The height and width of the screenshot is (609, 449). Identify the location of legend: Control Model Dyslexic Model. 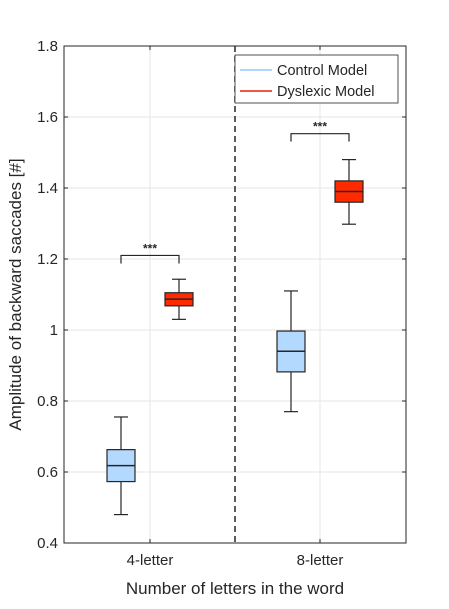
(316, 79).